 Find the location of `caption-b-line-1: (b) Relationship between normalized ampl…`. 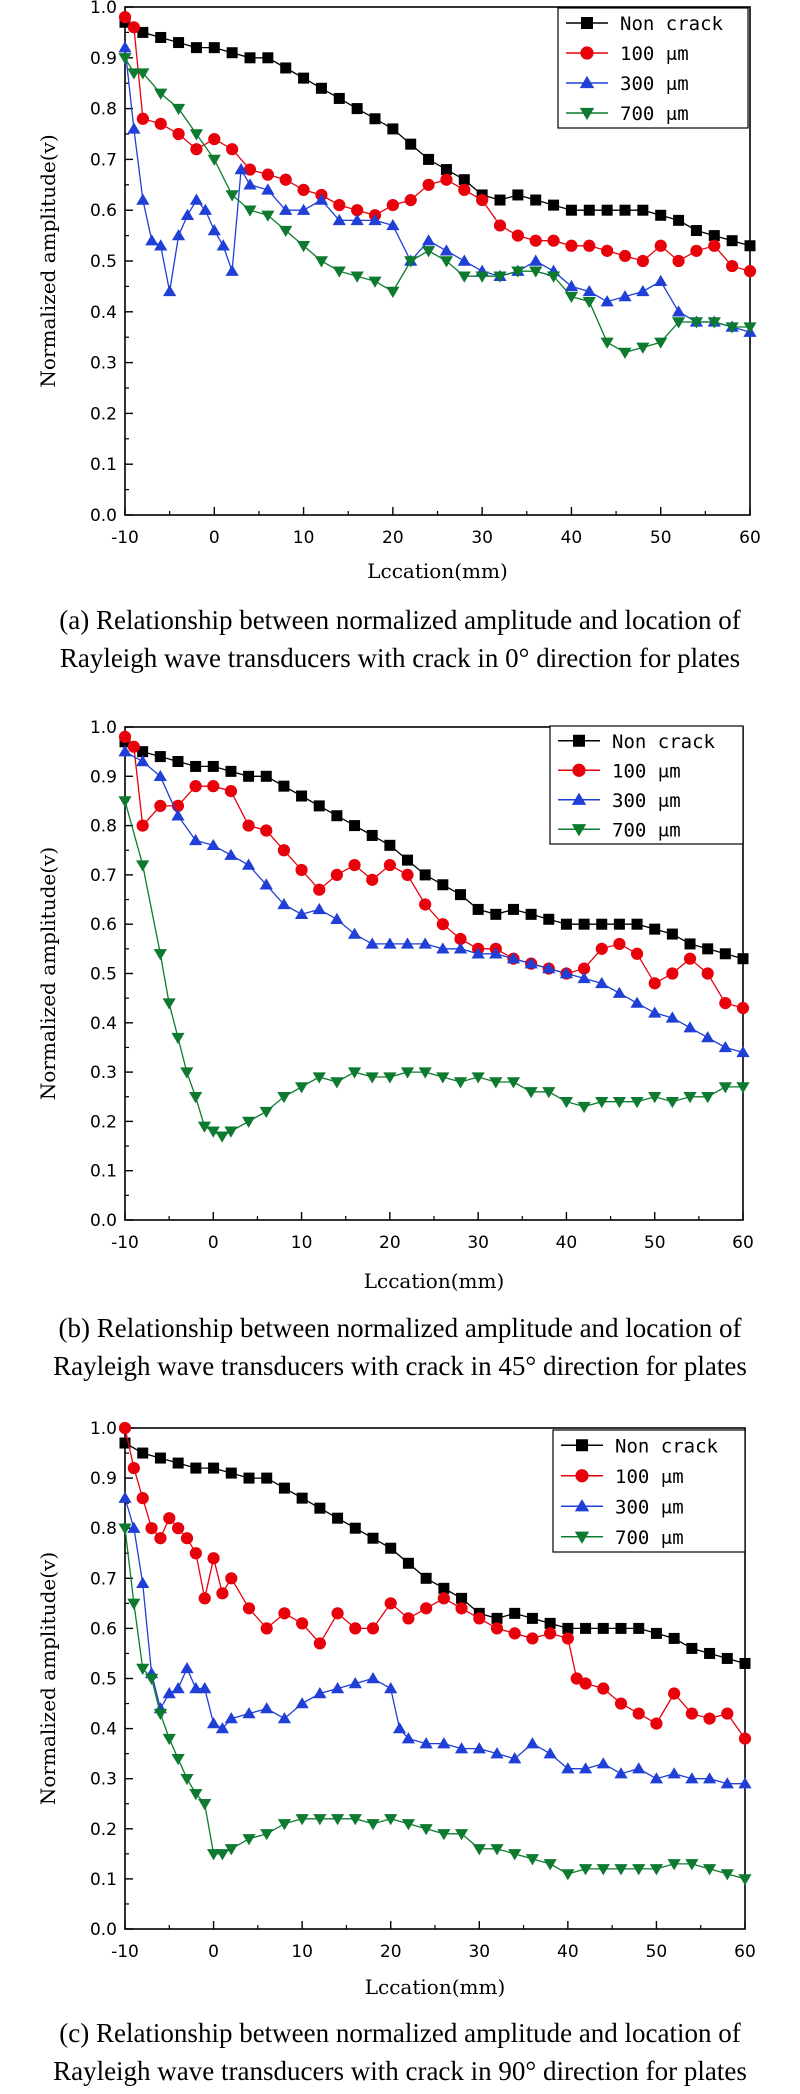

caption-b-line-1: (b) Relationship between normalized ampl… is located at coordinates (400, 1328).